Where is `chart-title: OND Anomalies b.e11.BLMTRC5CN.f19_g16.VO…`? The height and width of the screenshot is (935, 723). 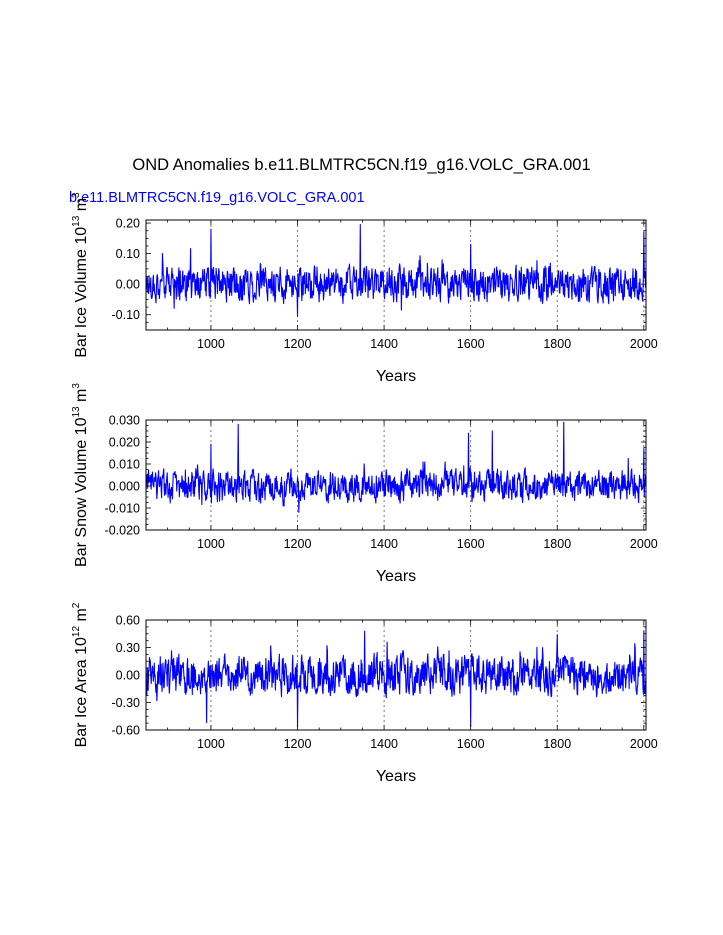
chart-title: OND Anomalies b.e11.BLMTRC5CN.f19_g16.VO… is located at coordinates (361, 165).